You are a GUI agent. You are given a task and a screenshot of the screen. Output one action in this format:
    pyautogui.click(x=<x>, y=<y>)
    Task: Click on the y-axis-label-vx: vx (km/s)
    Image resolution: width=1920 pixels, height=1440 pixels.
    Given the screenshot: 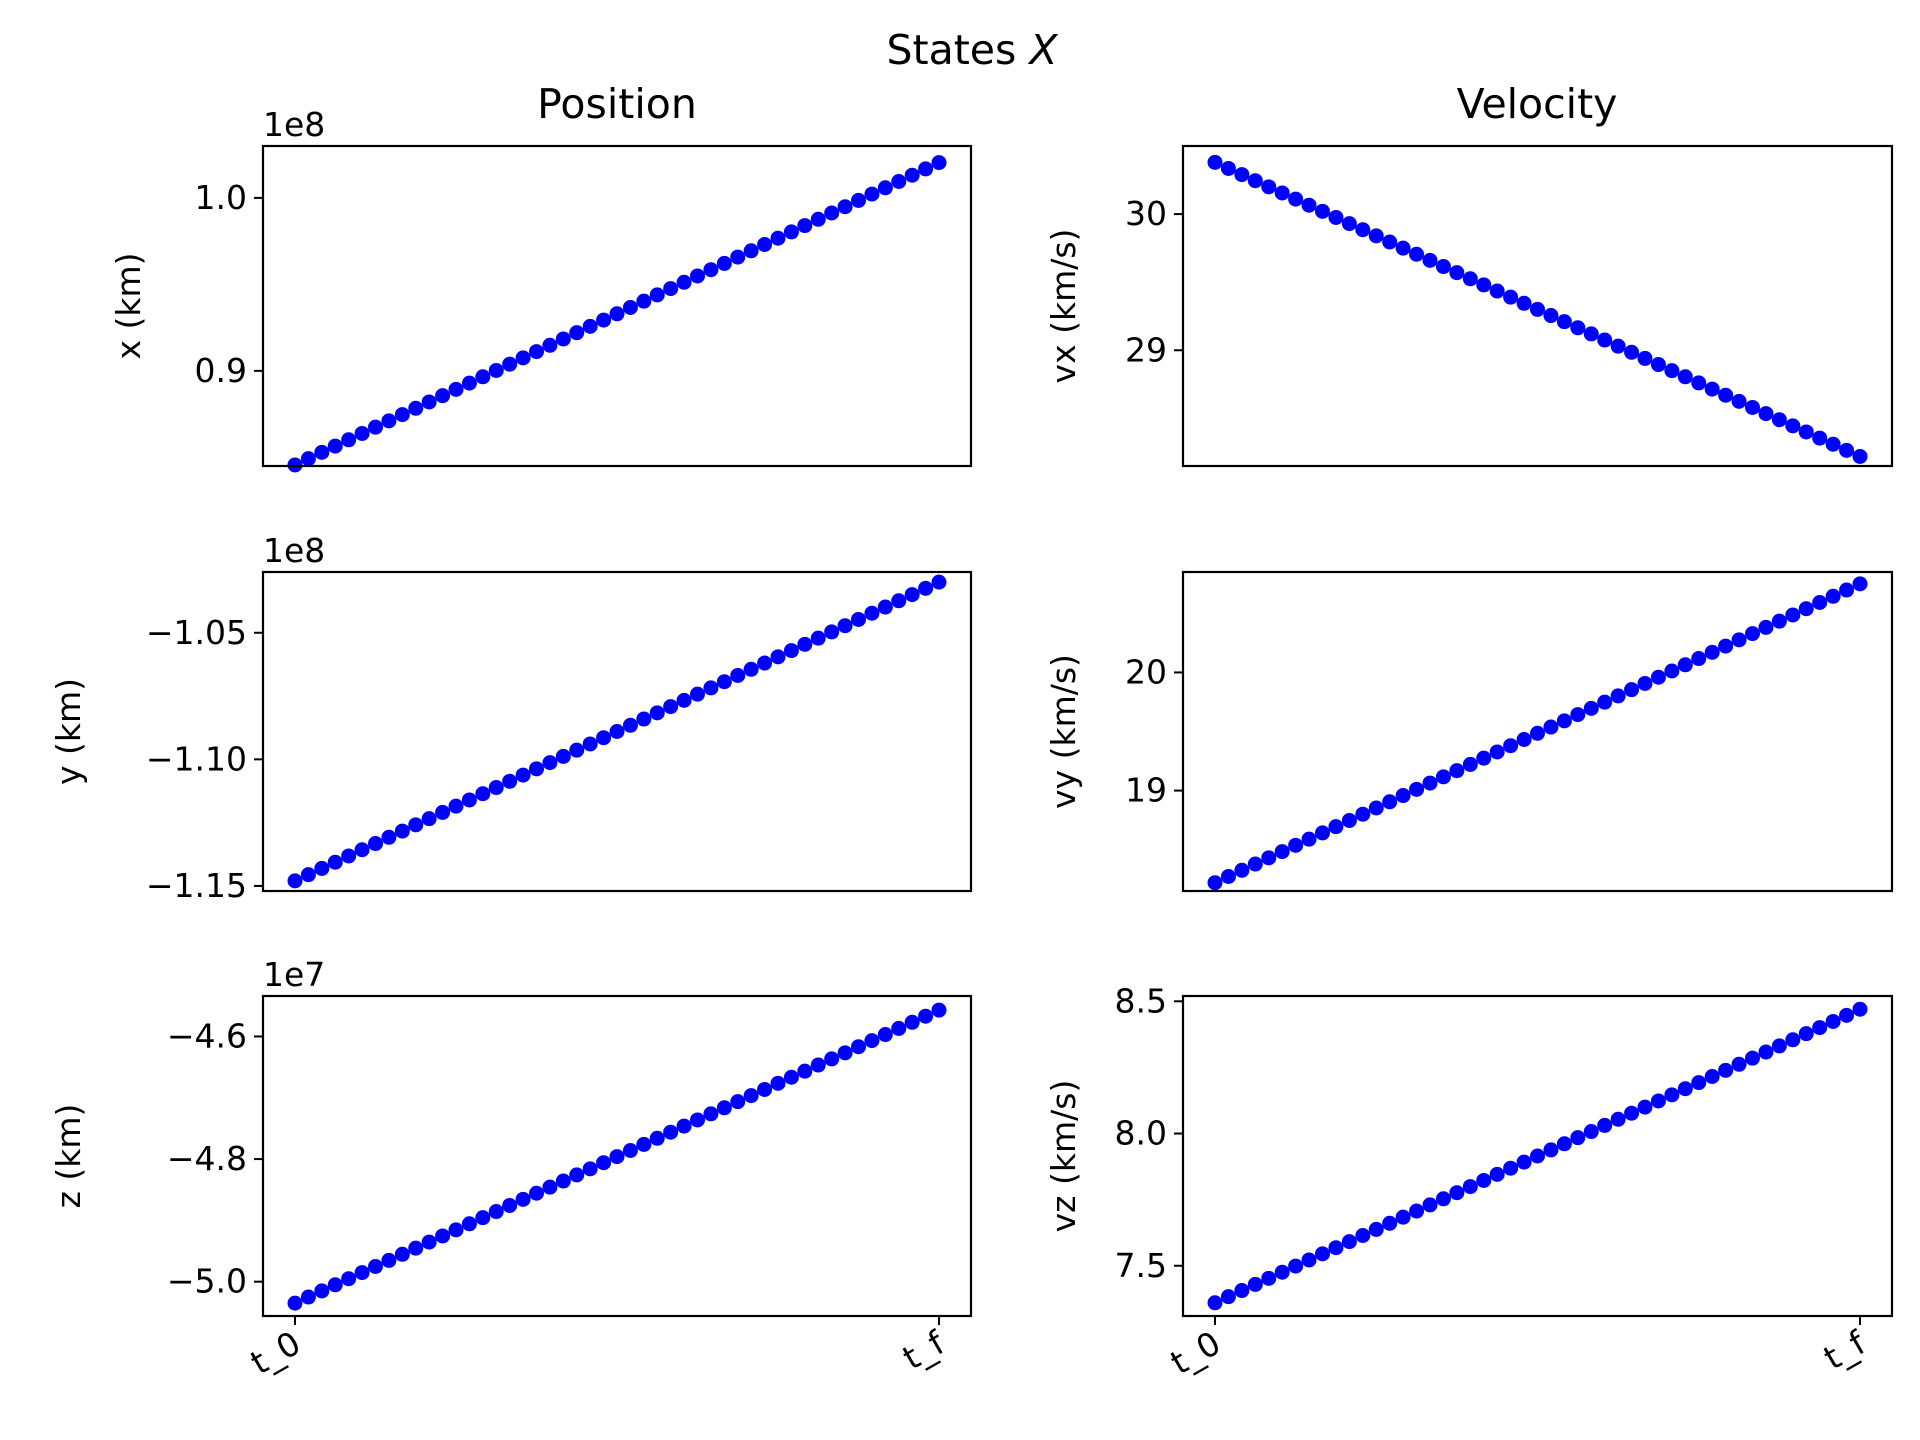 What is the action you would take?
    pyautogui.click(x=1063, y=306)
    